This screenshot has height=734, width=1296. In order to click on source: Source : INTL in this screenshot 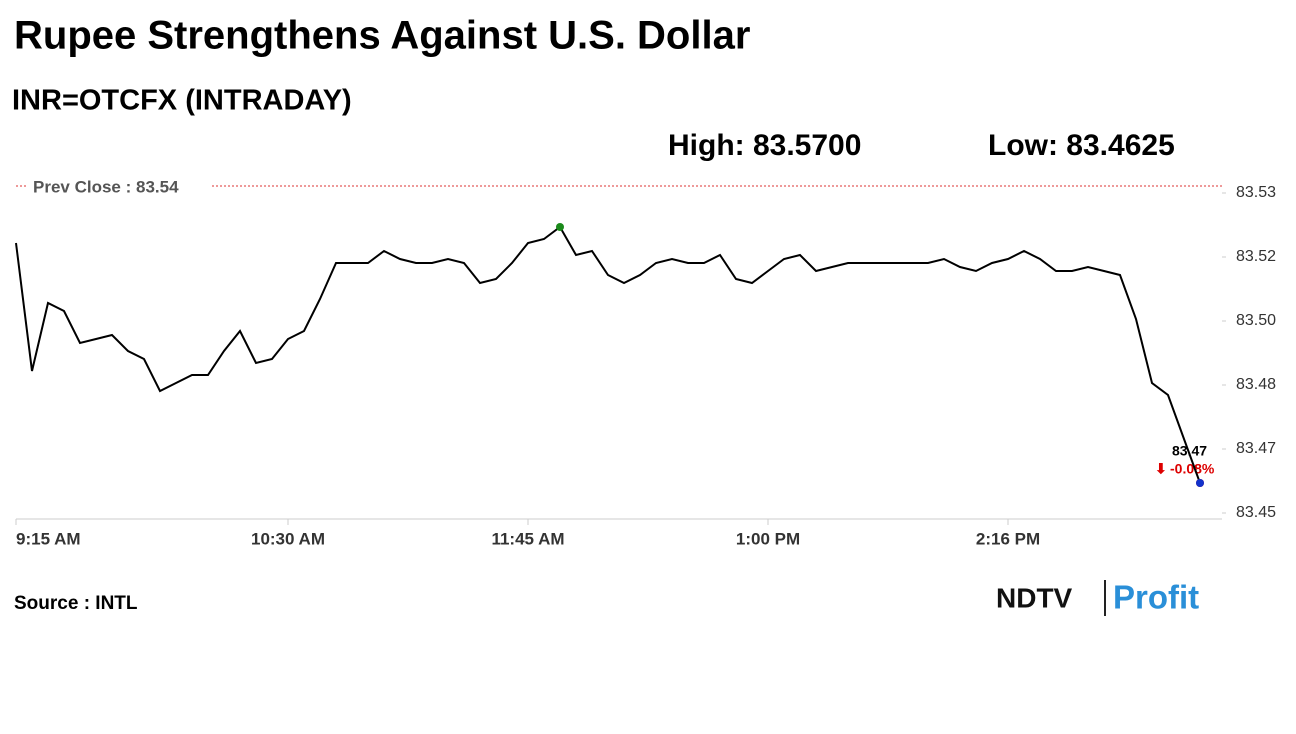, I will do `click(76, 603)`.